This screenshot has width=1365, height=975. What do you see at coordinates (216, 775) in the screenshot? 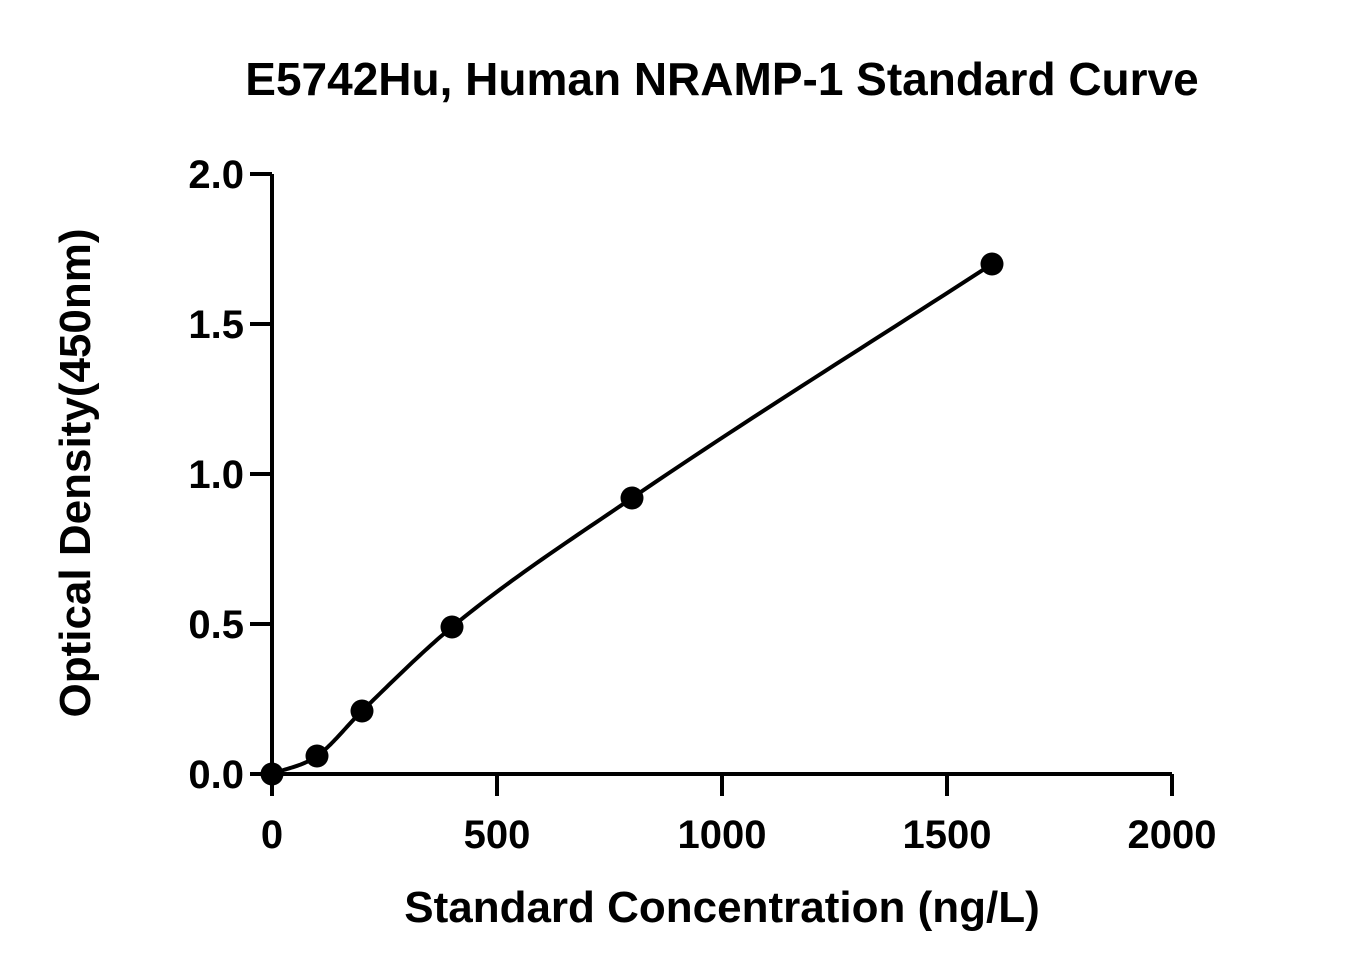
I see `y-tick-label: 0.0` at bounding box center [216, 775].